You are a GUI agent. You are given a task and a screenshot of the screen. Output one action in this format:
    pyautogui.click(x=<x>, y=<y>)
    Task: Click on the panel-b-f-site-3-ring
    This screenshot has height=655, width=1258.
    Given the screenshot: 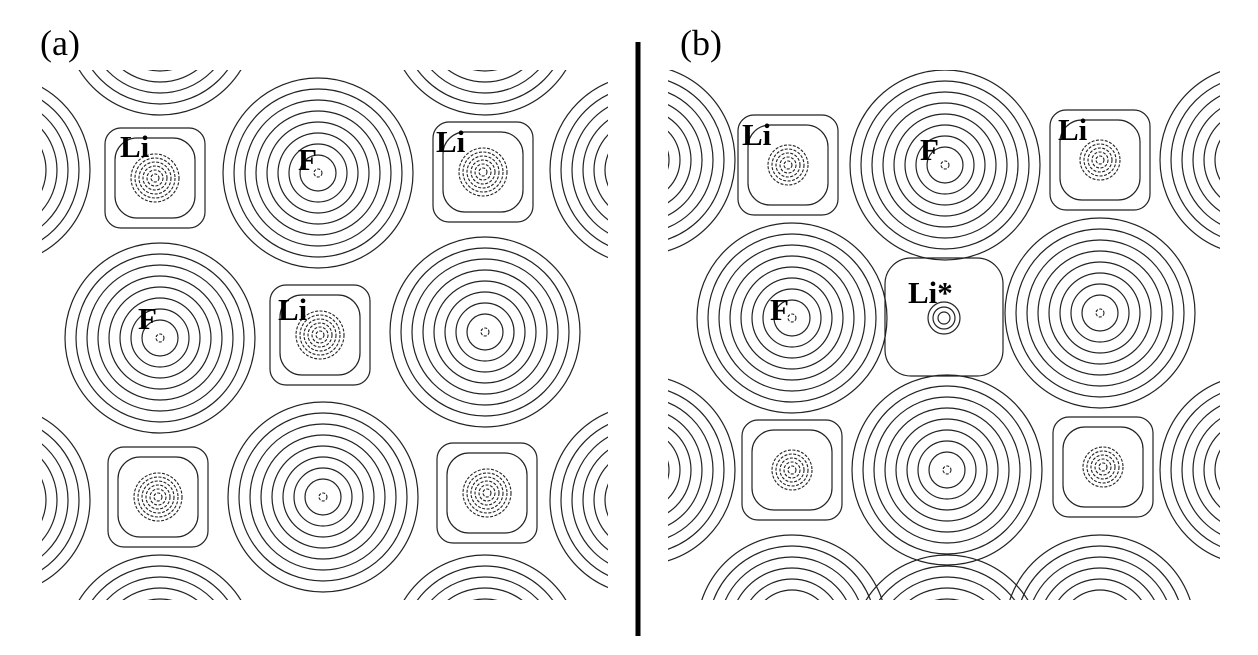 What is the action you would take?
    pyautogui.click(x=947, y=470)
    